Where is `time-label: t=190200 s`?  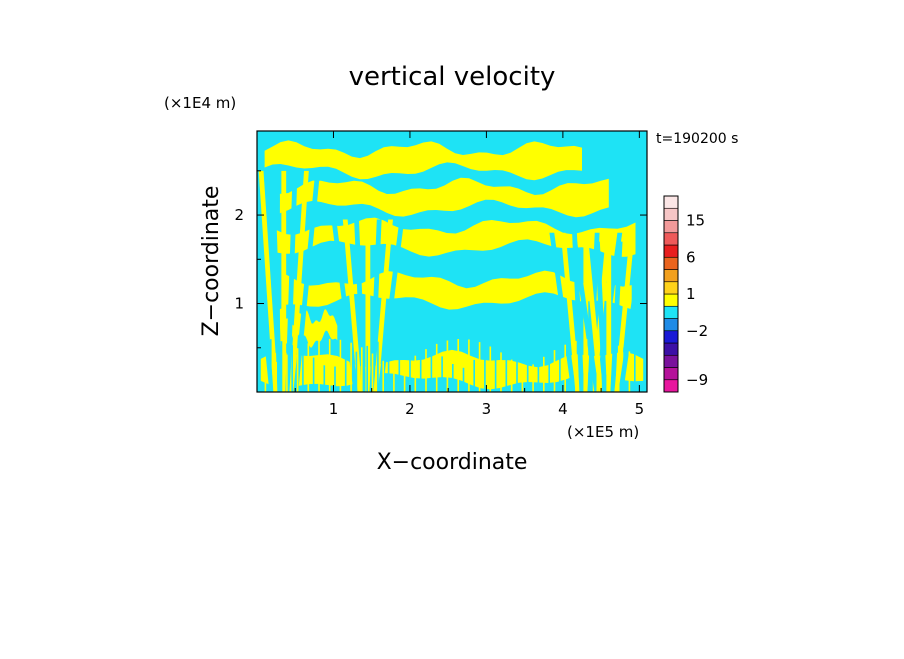 time-label: t=190200 s is located at coordinates (697, 139).